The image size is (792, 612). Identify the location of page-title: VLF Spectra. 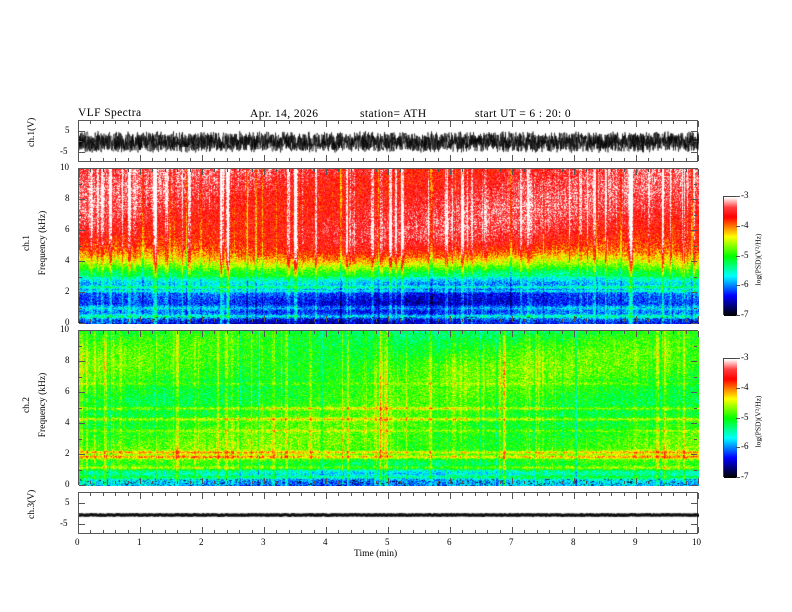
(110, 113).